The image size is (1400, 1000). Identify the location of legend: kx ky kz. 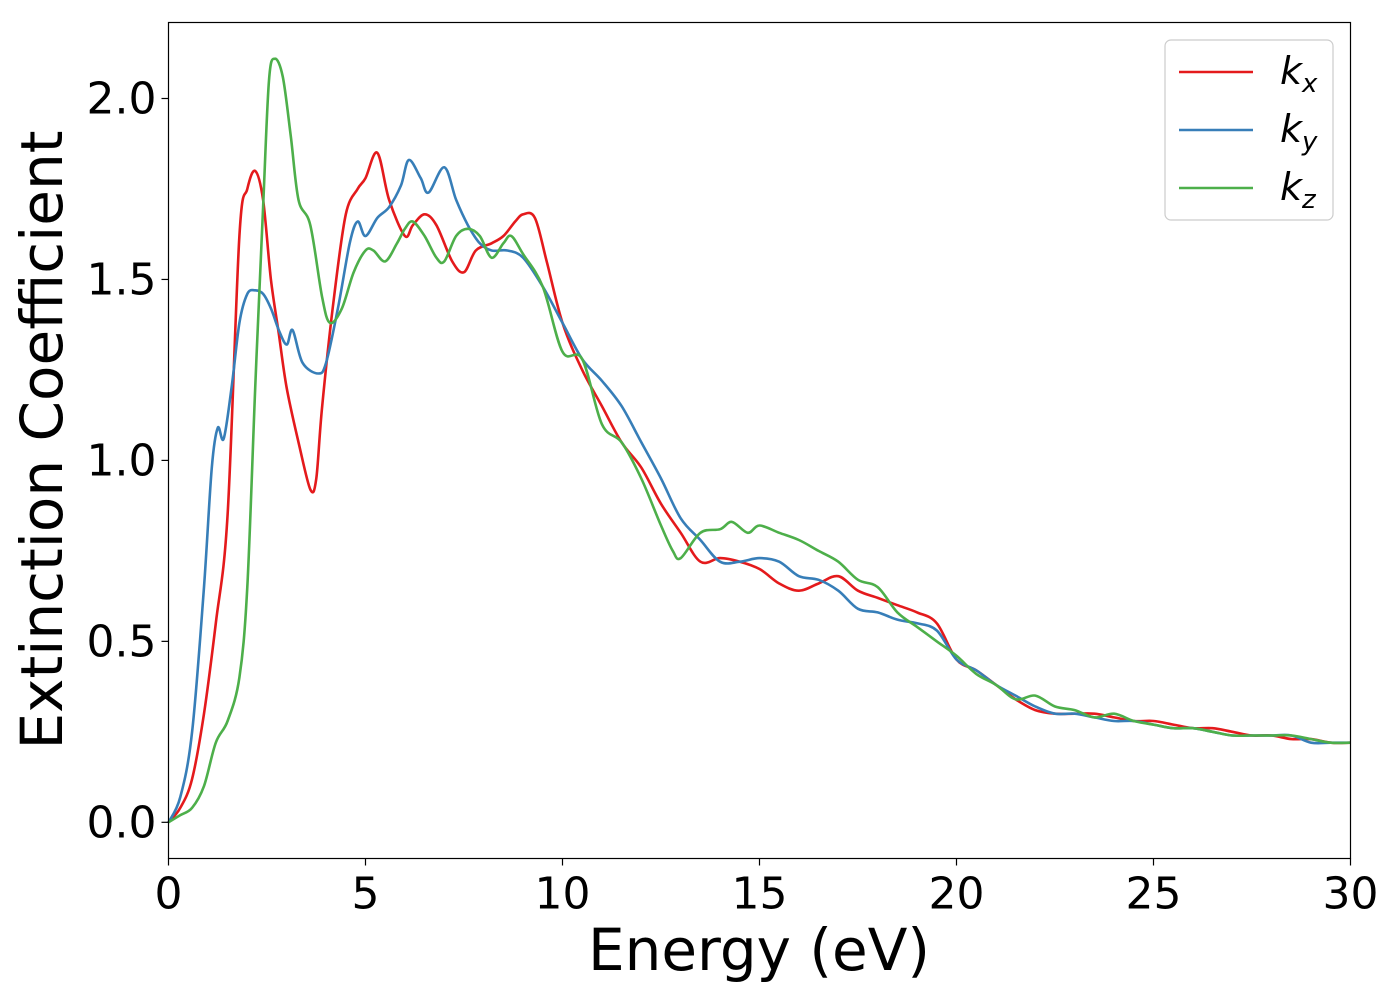
(1249, 130).